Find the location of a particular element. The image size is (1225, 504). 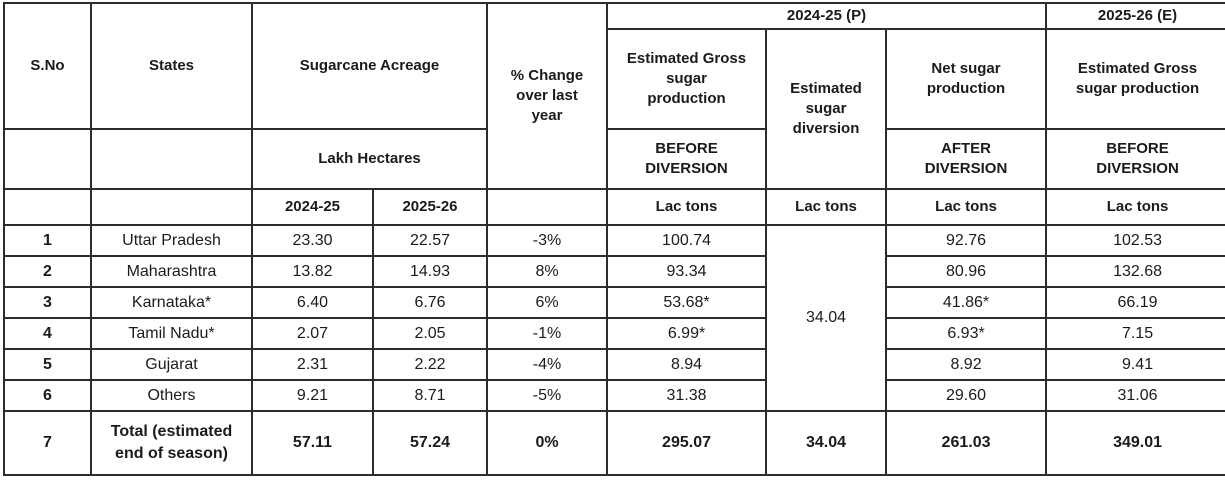

subheader-after-diversion: AFTER DIVERSION is located at coordinates (966, 159).